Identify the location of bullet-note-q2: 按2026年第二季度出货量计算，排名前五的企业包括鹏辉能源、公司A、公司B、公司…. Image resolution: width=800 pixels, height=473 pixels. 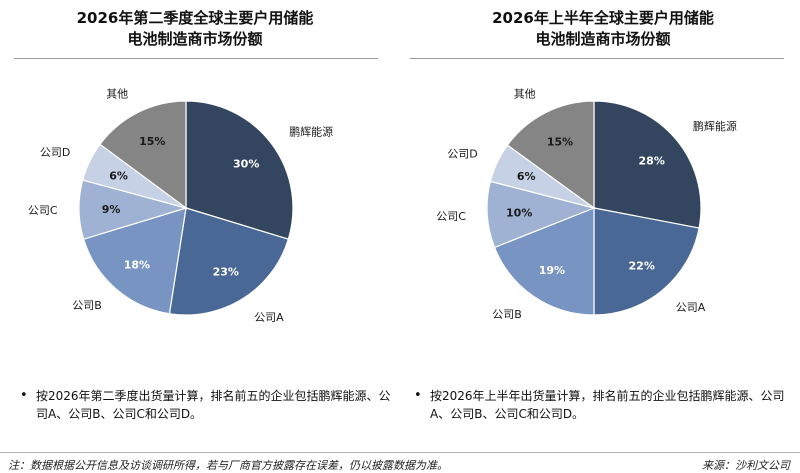
(207, 405).